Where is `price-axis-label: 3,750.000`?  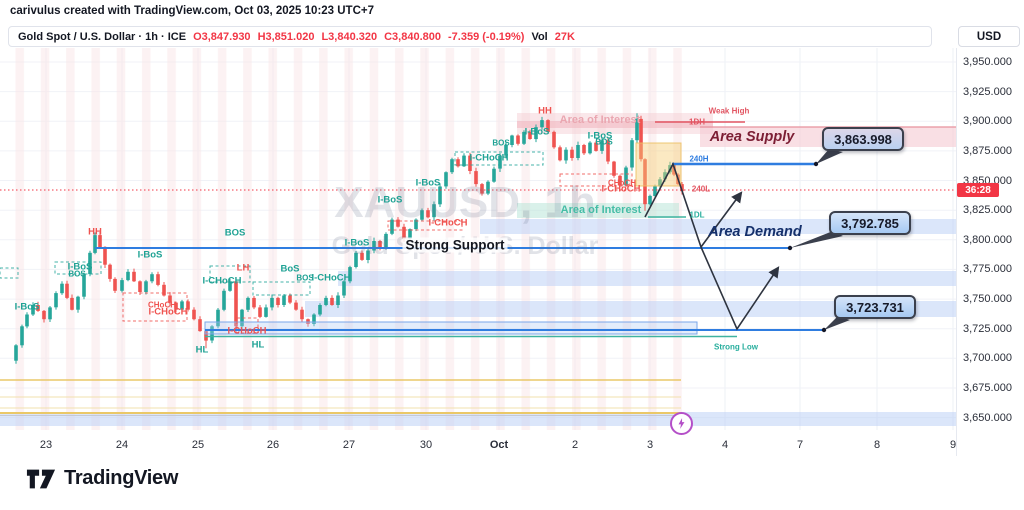 price-axis-label: 3,750.000 is located at coordinates (987, 299).